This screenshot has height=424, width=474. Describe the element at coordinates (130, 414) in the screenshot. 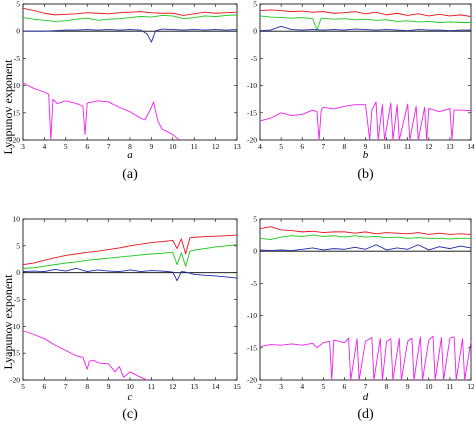

I see `panel-caption: (c)` at that location.